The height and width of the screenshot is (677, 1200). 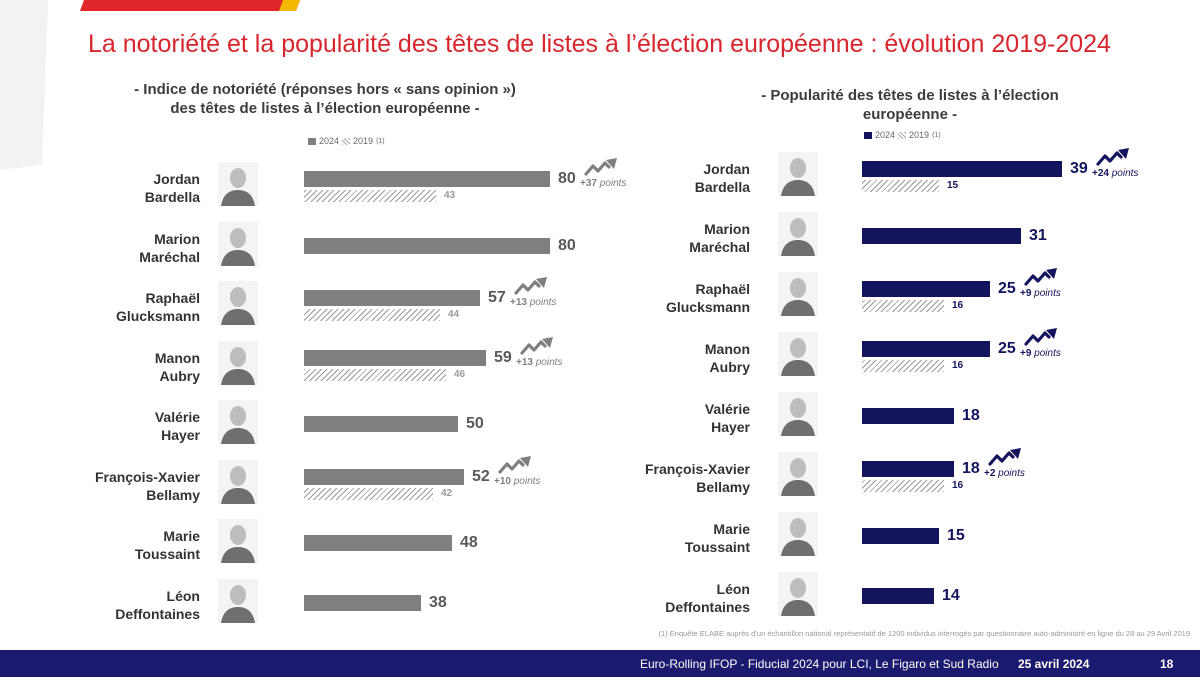 I want to click on candidate-name: Manon Aubry, so click(x=650, y=358).